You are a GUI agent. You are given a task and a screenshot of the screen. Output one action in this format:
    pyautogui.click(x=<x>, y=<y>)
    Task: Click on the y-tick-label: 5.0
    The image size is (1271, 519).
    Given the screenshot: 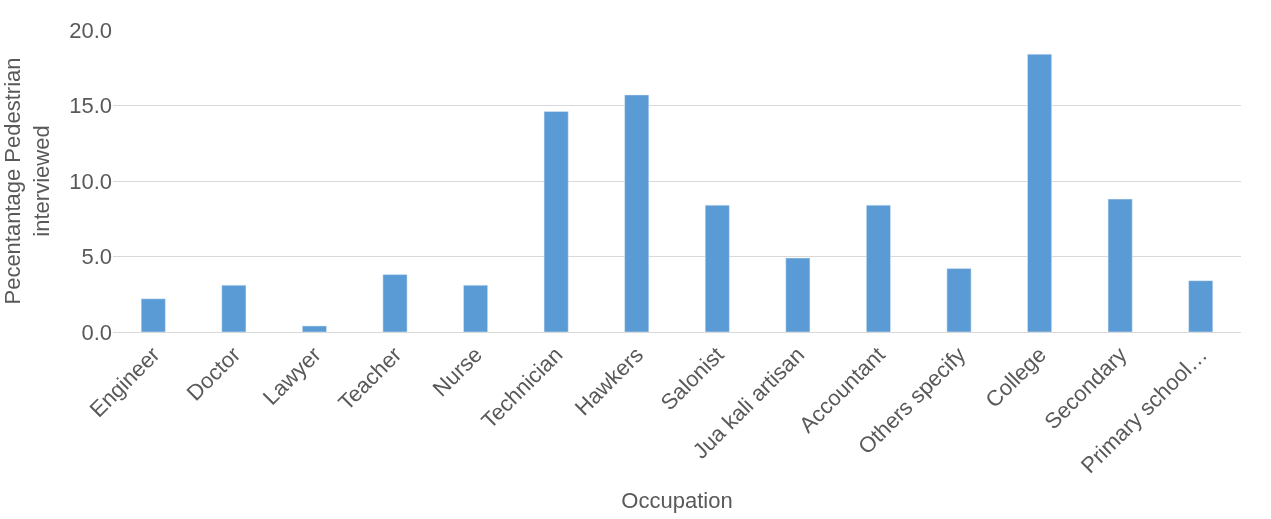 What is the action you would take?
    pyautogui.click(x=96, y=257)
    